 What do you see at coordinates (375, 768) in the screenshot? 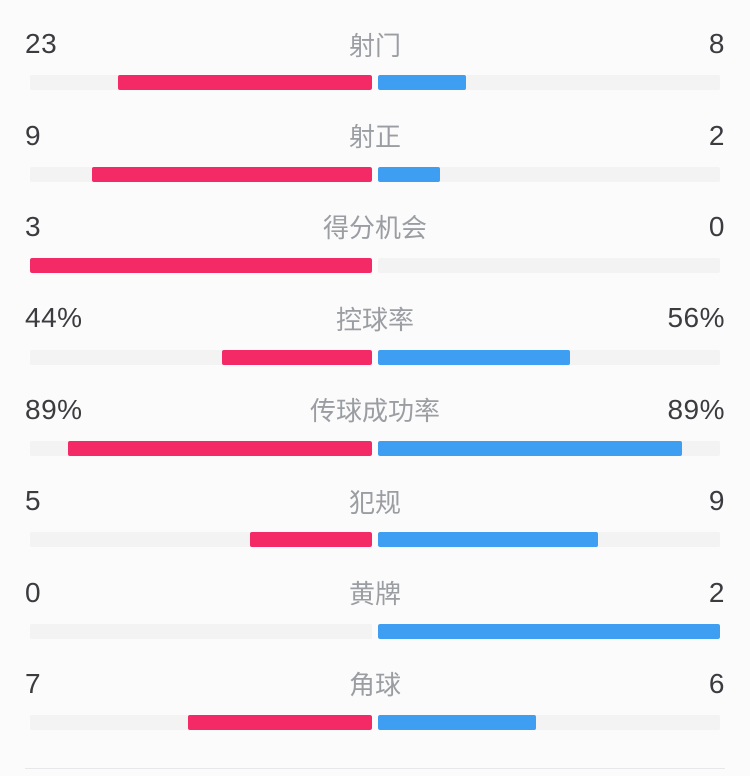
I see `bottom-divider` at bounding box center [375, 768].